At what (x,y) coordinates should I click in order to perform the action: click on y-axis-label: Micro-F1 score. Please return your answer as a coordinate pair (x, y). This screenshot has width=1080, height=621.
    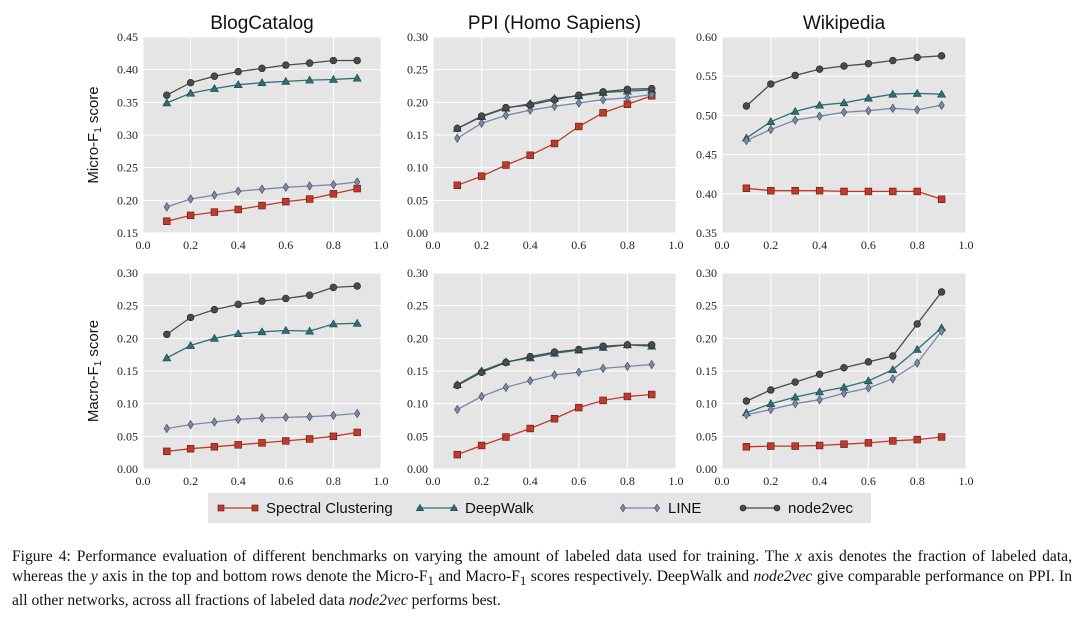
    Looking at the image, I should click on (94, 134).